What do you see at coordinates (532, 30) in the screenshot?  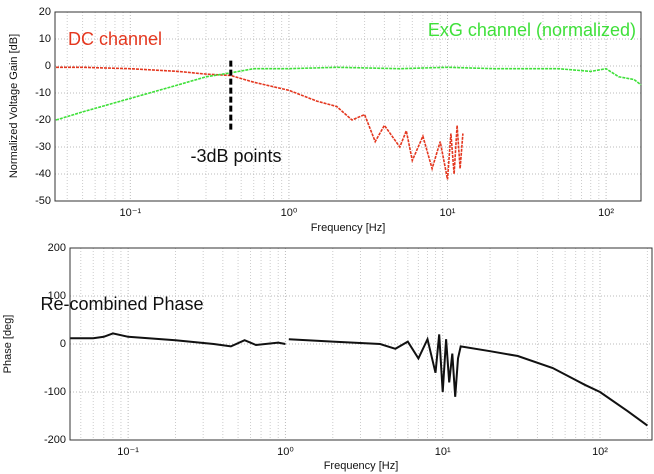 I see `series-label: ExG channel (normalized)` at bounding box center [532, 30].